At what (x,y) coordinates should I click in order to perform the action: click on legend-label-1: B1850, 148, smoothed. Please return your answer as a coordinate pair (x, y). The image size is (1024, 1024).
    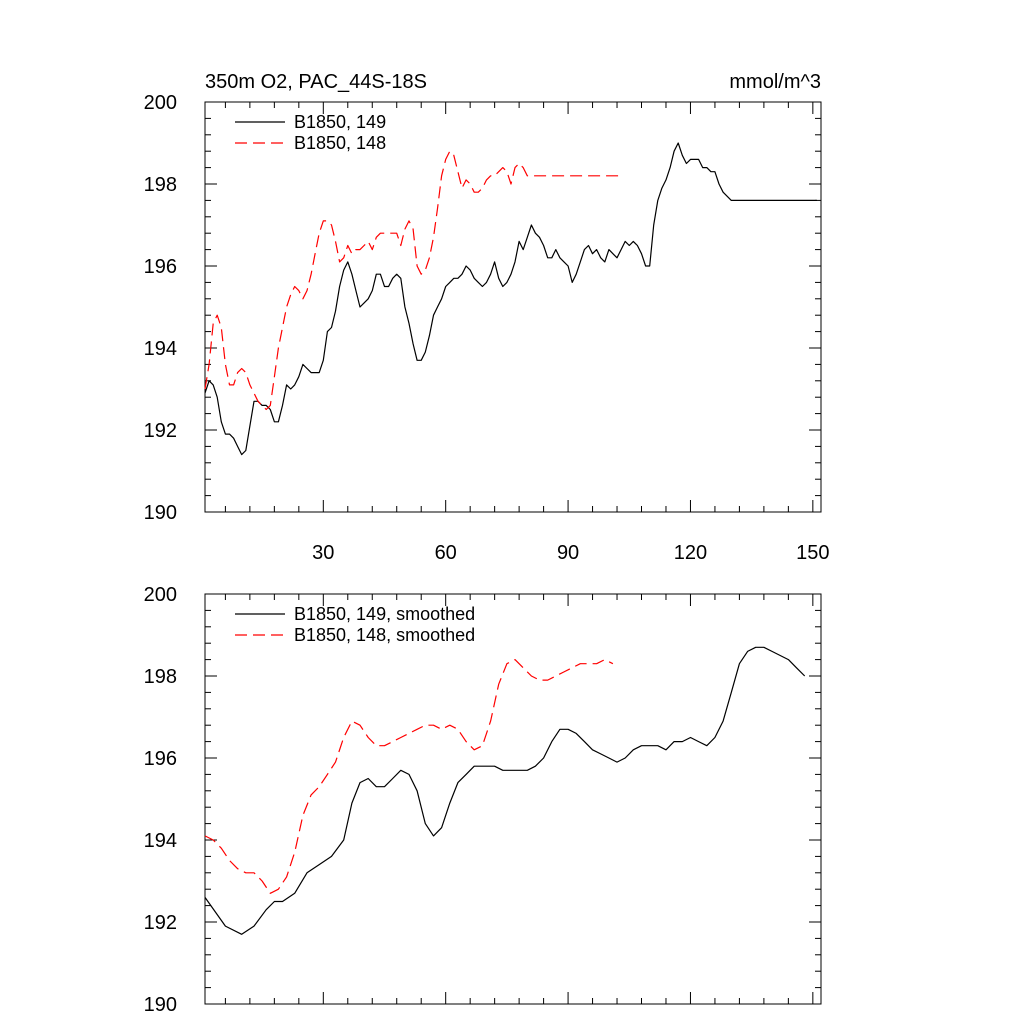
    Looking at the image, I should click on (384, 635).